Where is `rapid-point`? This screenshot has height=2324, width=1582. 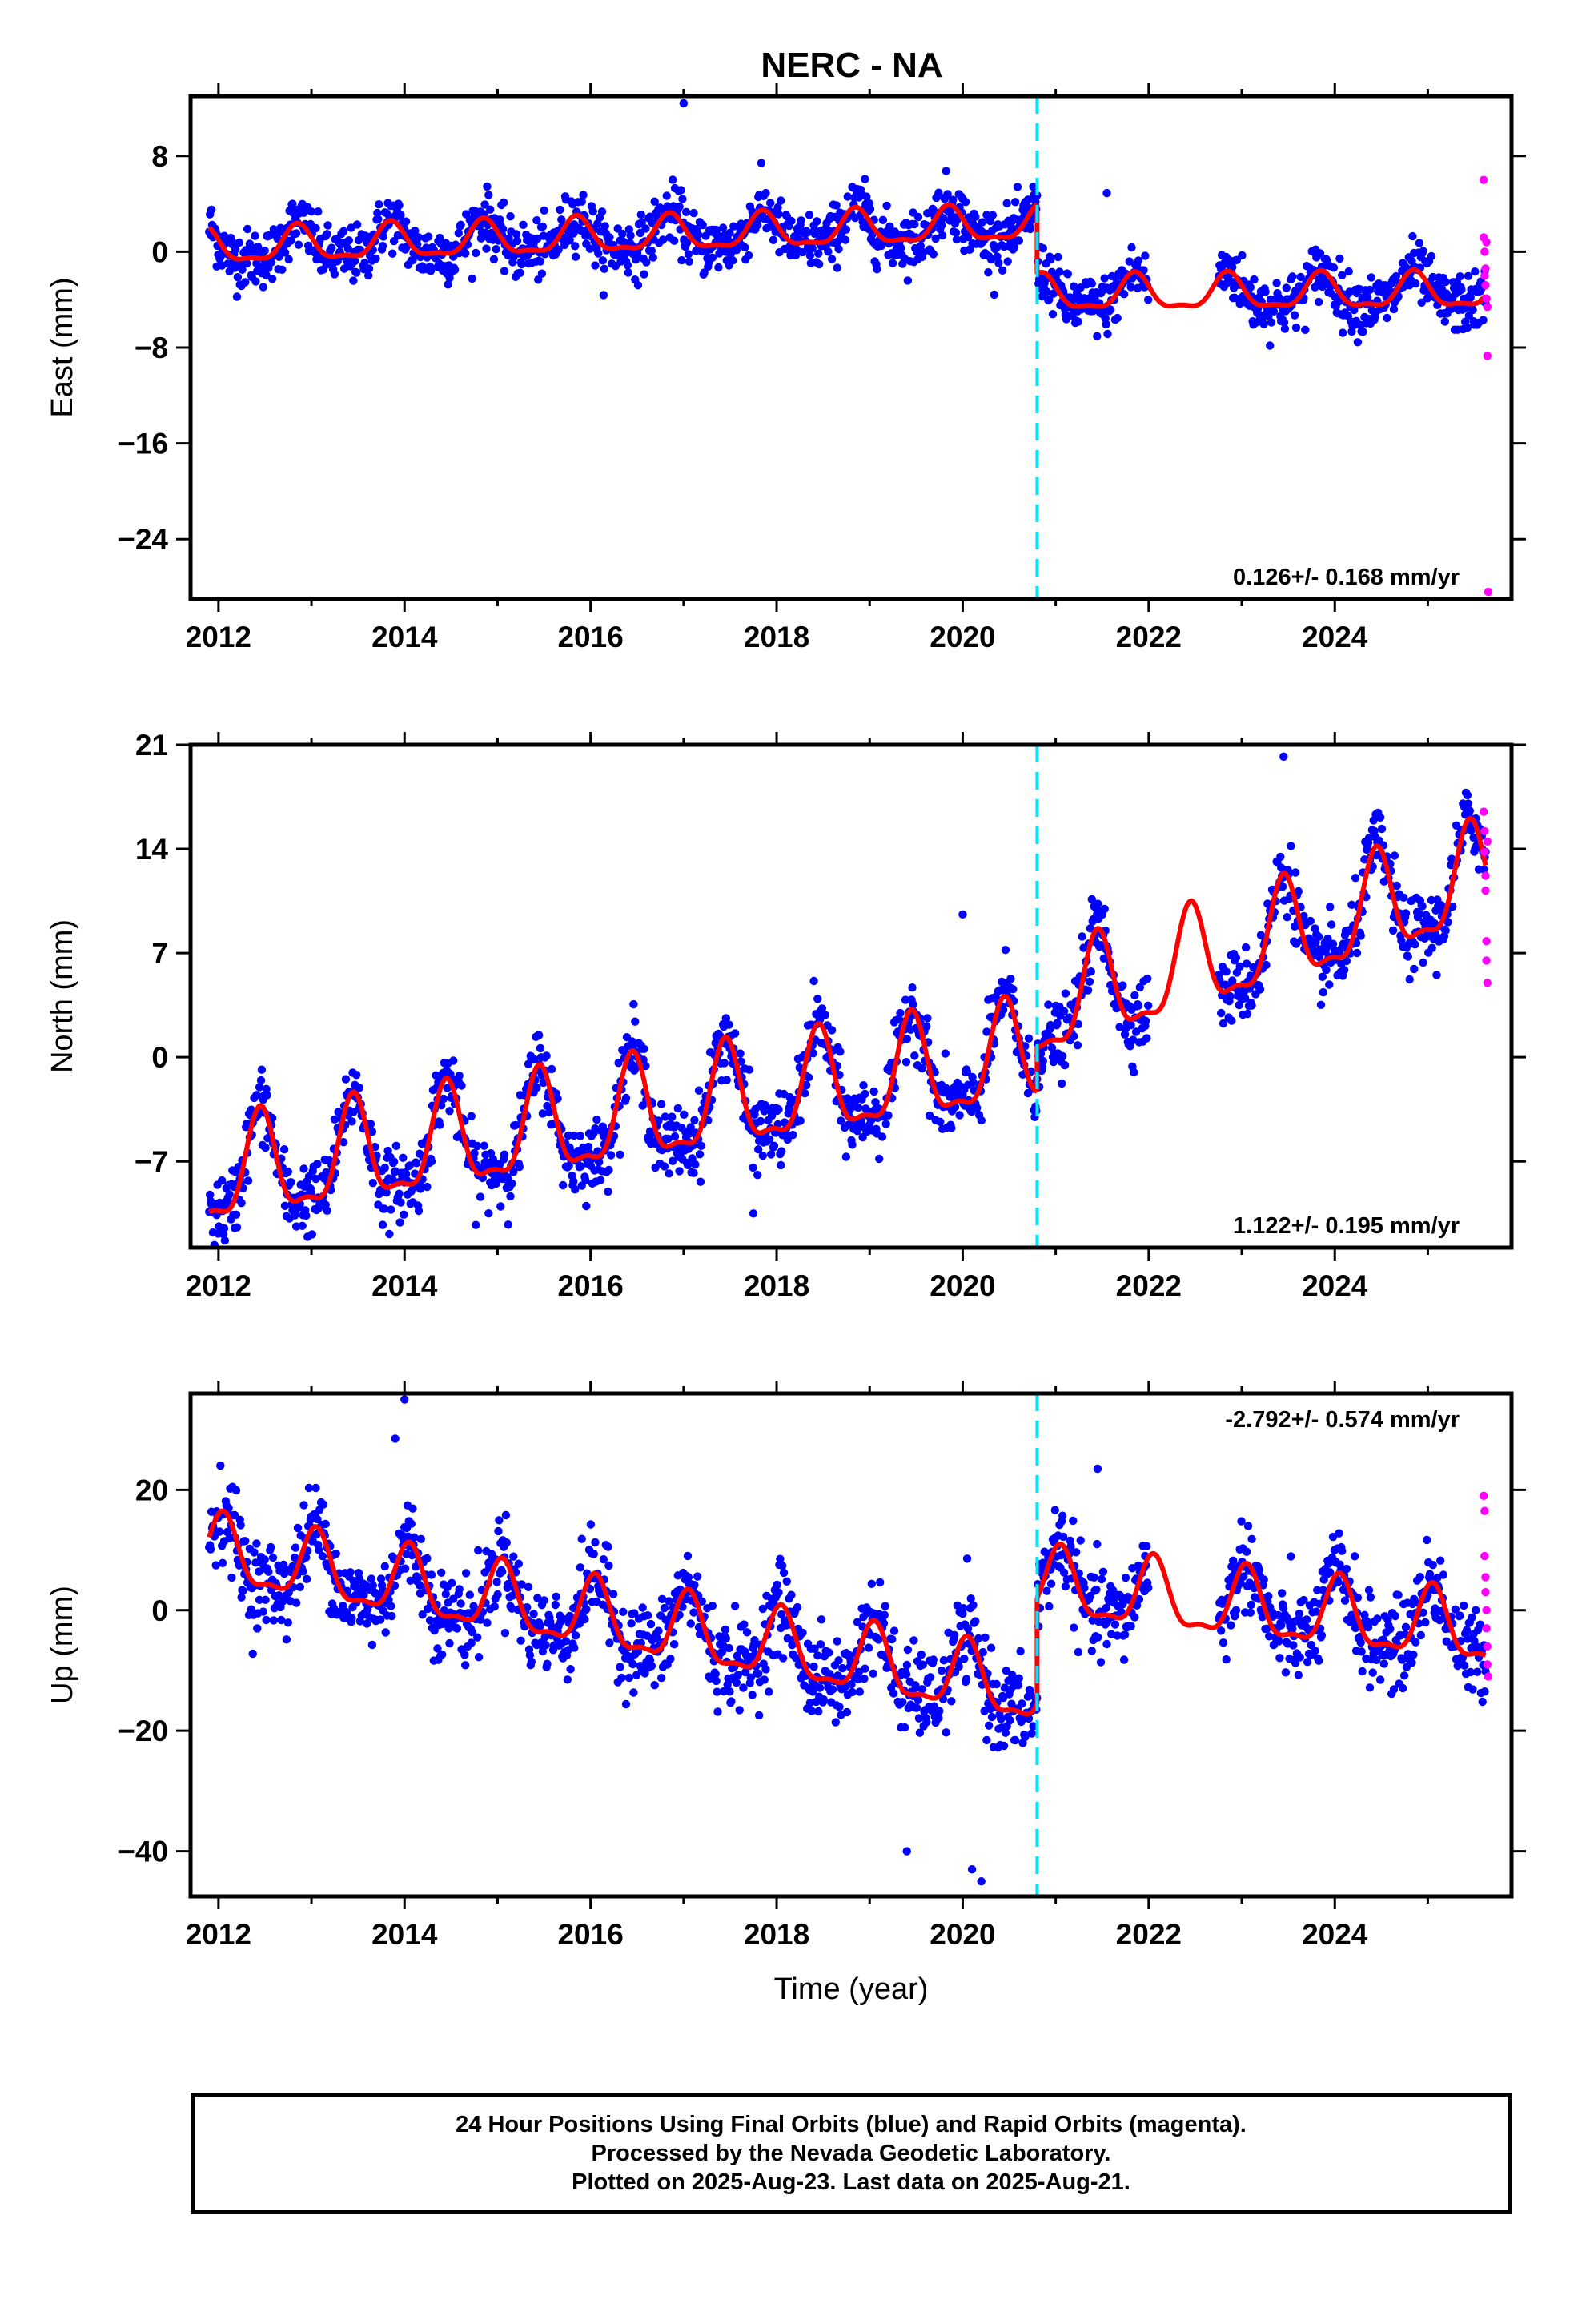
rapid-point is located at coordinates (1487, 1610).